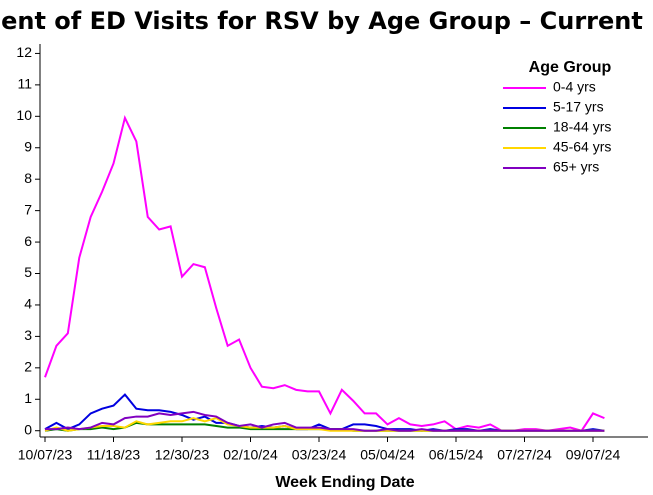 This screenshot has height=495, width=653. What do you see at coordinates (593, 455) in the screenshot?
I see `x-tick-label: 09/07/24` at bounding box center [593, 455].